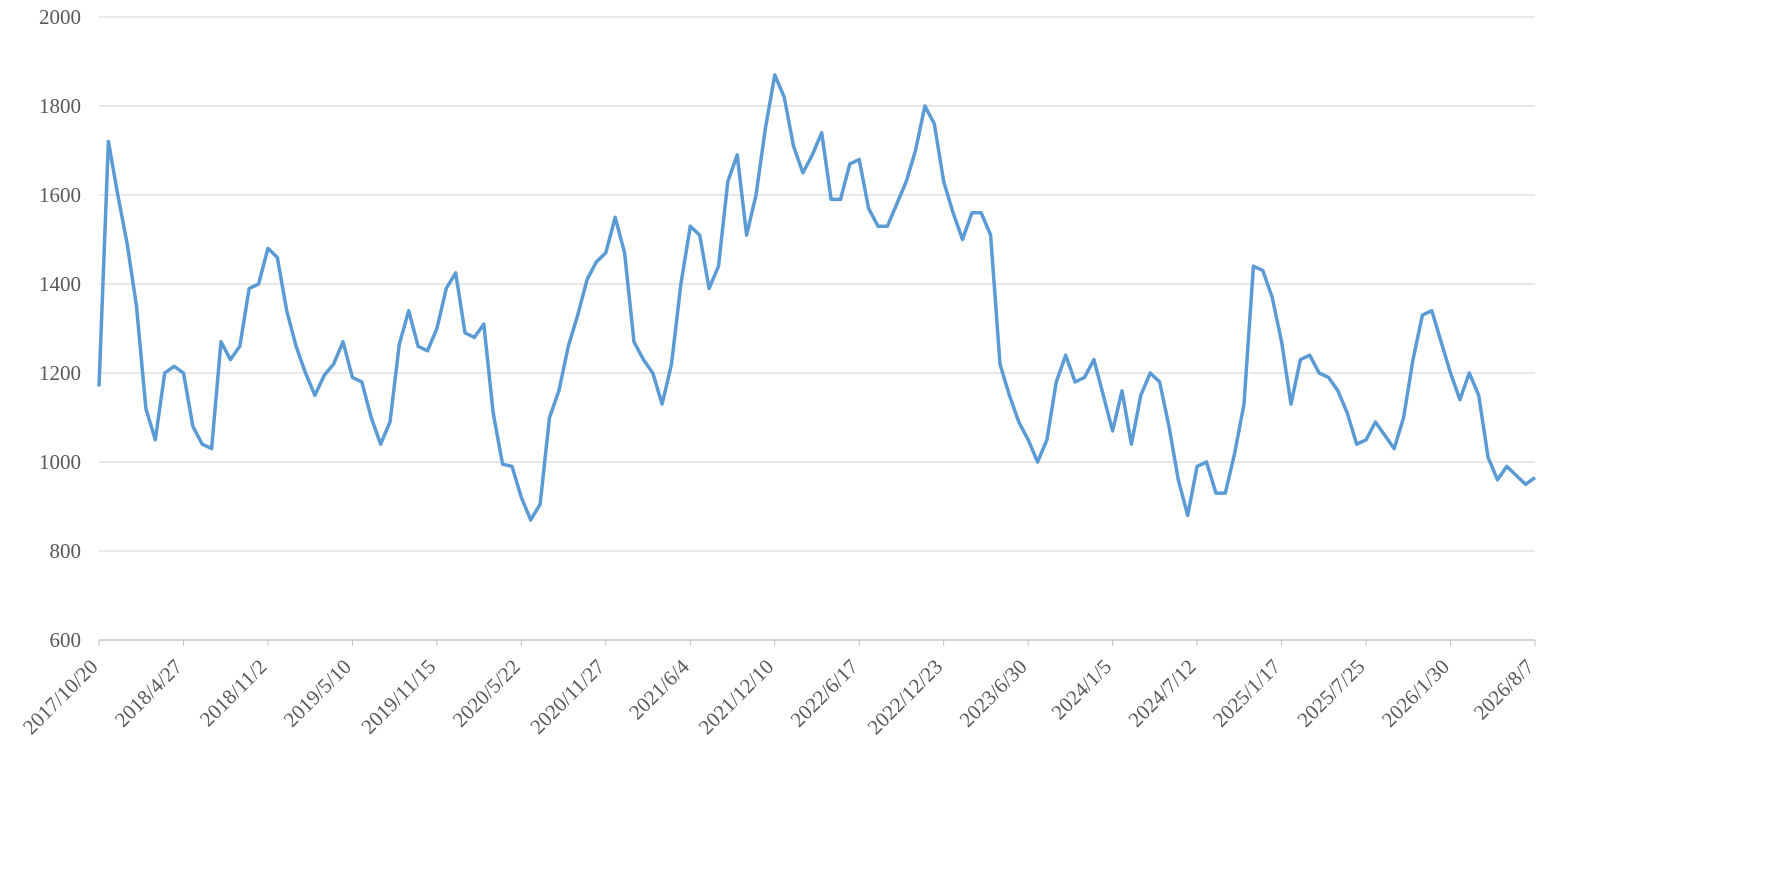 This screenshot has height=875, width=1768. What do you see at coordinates (60, 462) in the screenshot?
I see `y-tick-label: 1000` at bounding box center [60, 462].